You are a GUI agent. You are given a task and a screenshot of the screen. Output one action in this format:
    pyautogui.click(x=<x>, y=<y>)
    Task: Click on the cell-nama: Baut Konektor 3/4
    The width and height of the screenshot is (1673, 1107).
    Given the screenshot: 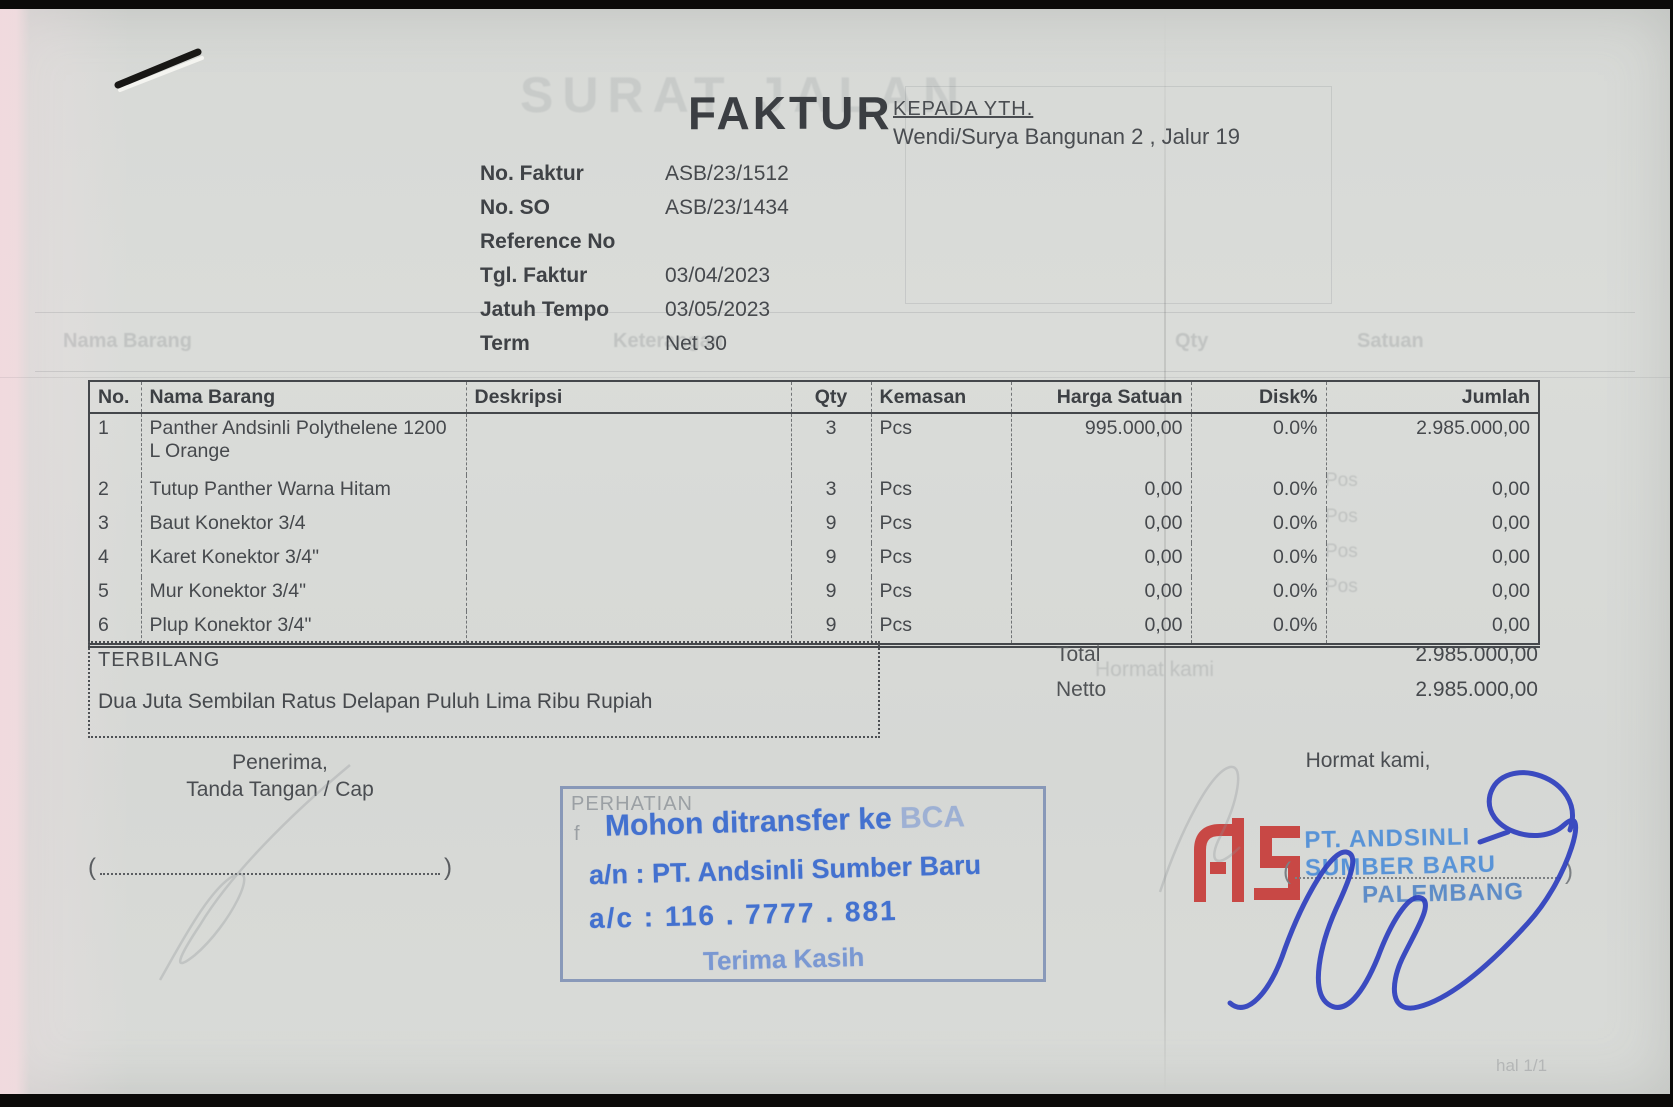 What is the action you would take?
    pyautogui.click(x=303, y=526)
    